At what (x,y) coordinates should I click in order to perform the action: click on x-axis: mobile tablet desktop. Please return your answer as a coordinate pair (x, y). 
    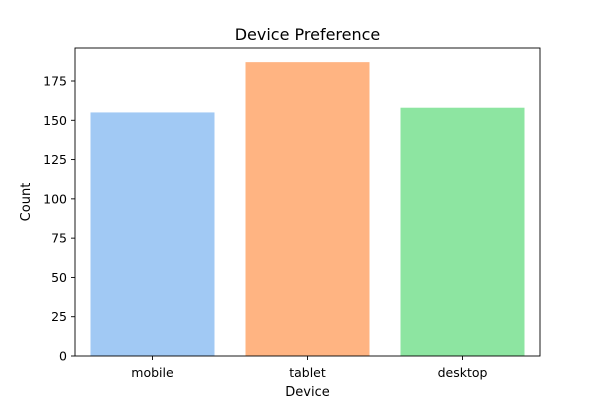
    Looking at the image, I should click on (309, 368).